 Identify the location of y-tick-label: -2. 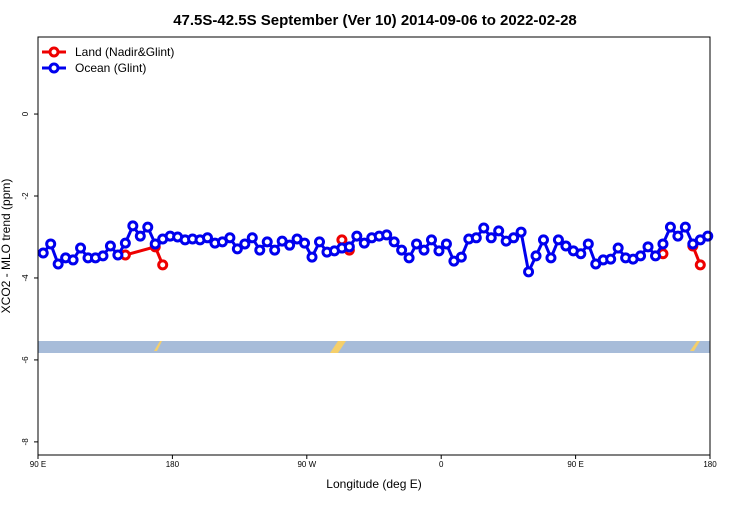
(25, 196).